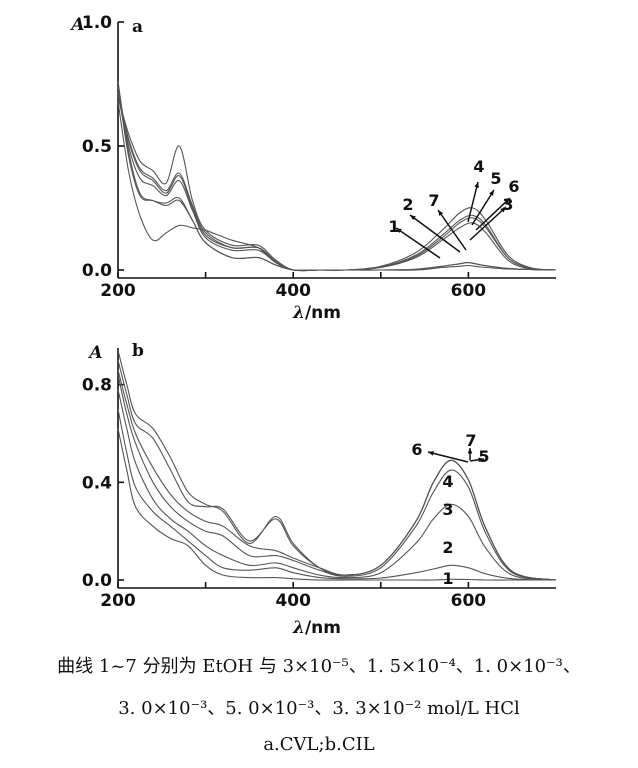  What do you see at coordinates (319, 708) in the screenshot?
I see `caption-line-2: 3. 0×10⁻³、5. 0×10⁻³、3. 3×10⁻² mol/L HCl` at bounding box center [319, 708].